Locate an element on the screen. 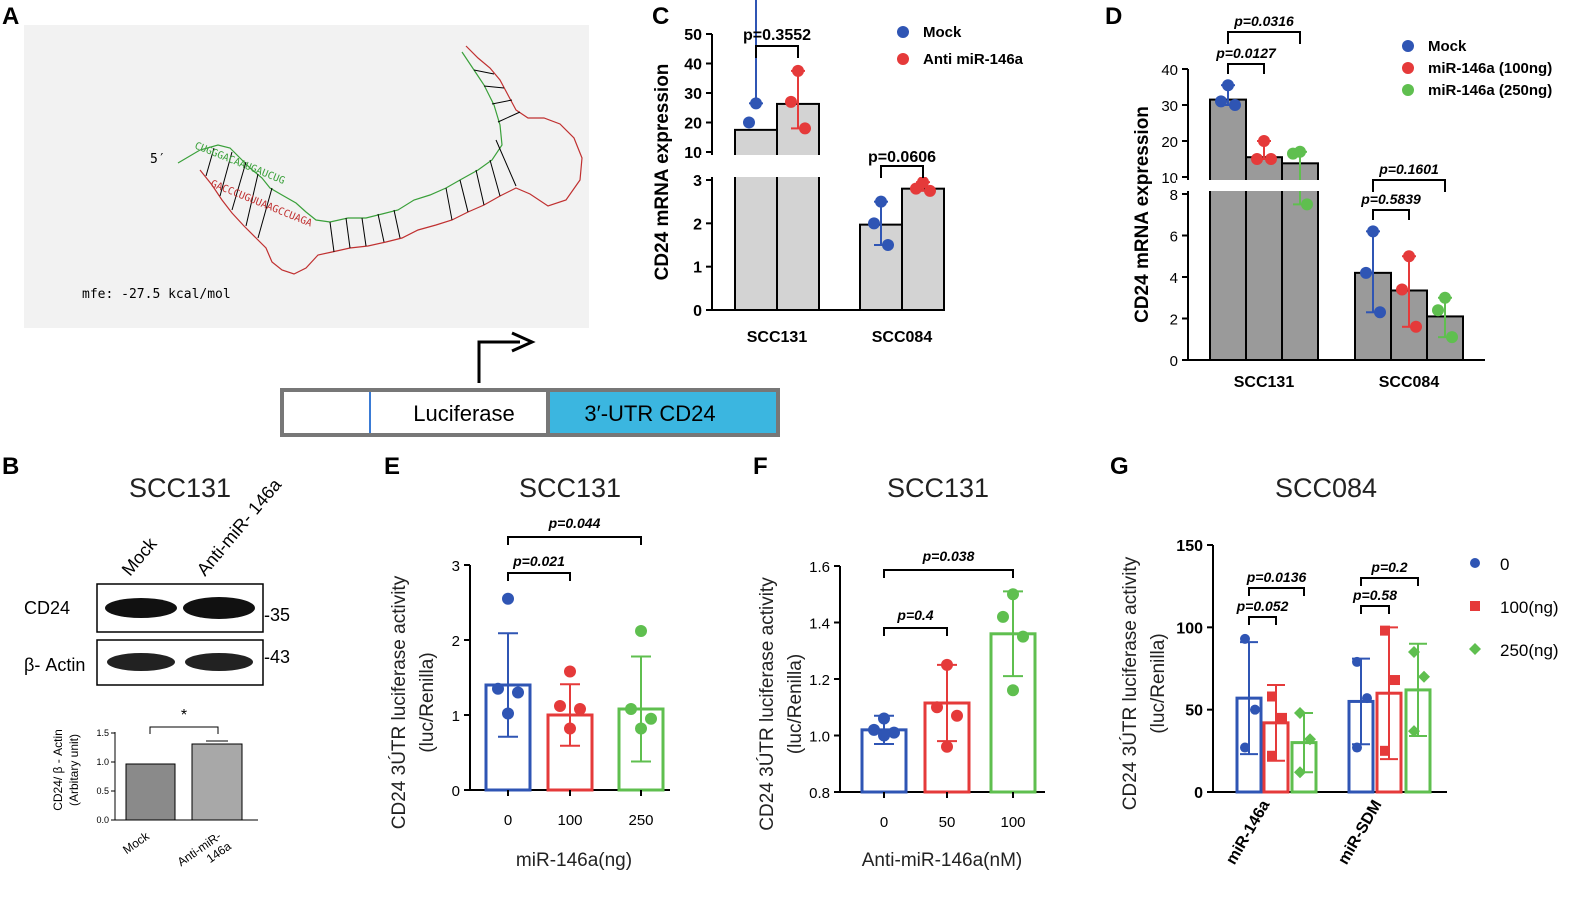 This screenshot has width=1587, height=900. axis-break-gap is located at coordinates (823, 166).